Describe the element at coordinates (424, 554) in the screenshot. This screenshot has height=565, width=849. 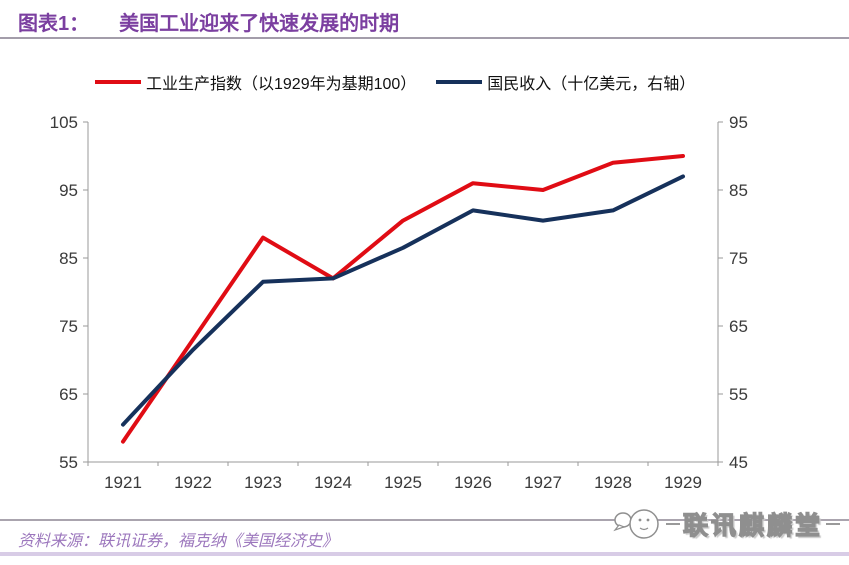
I see `bottom-accent-rule` at that location.